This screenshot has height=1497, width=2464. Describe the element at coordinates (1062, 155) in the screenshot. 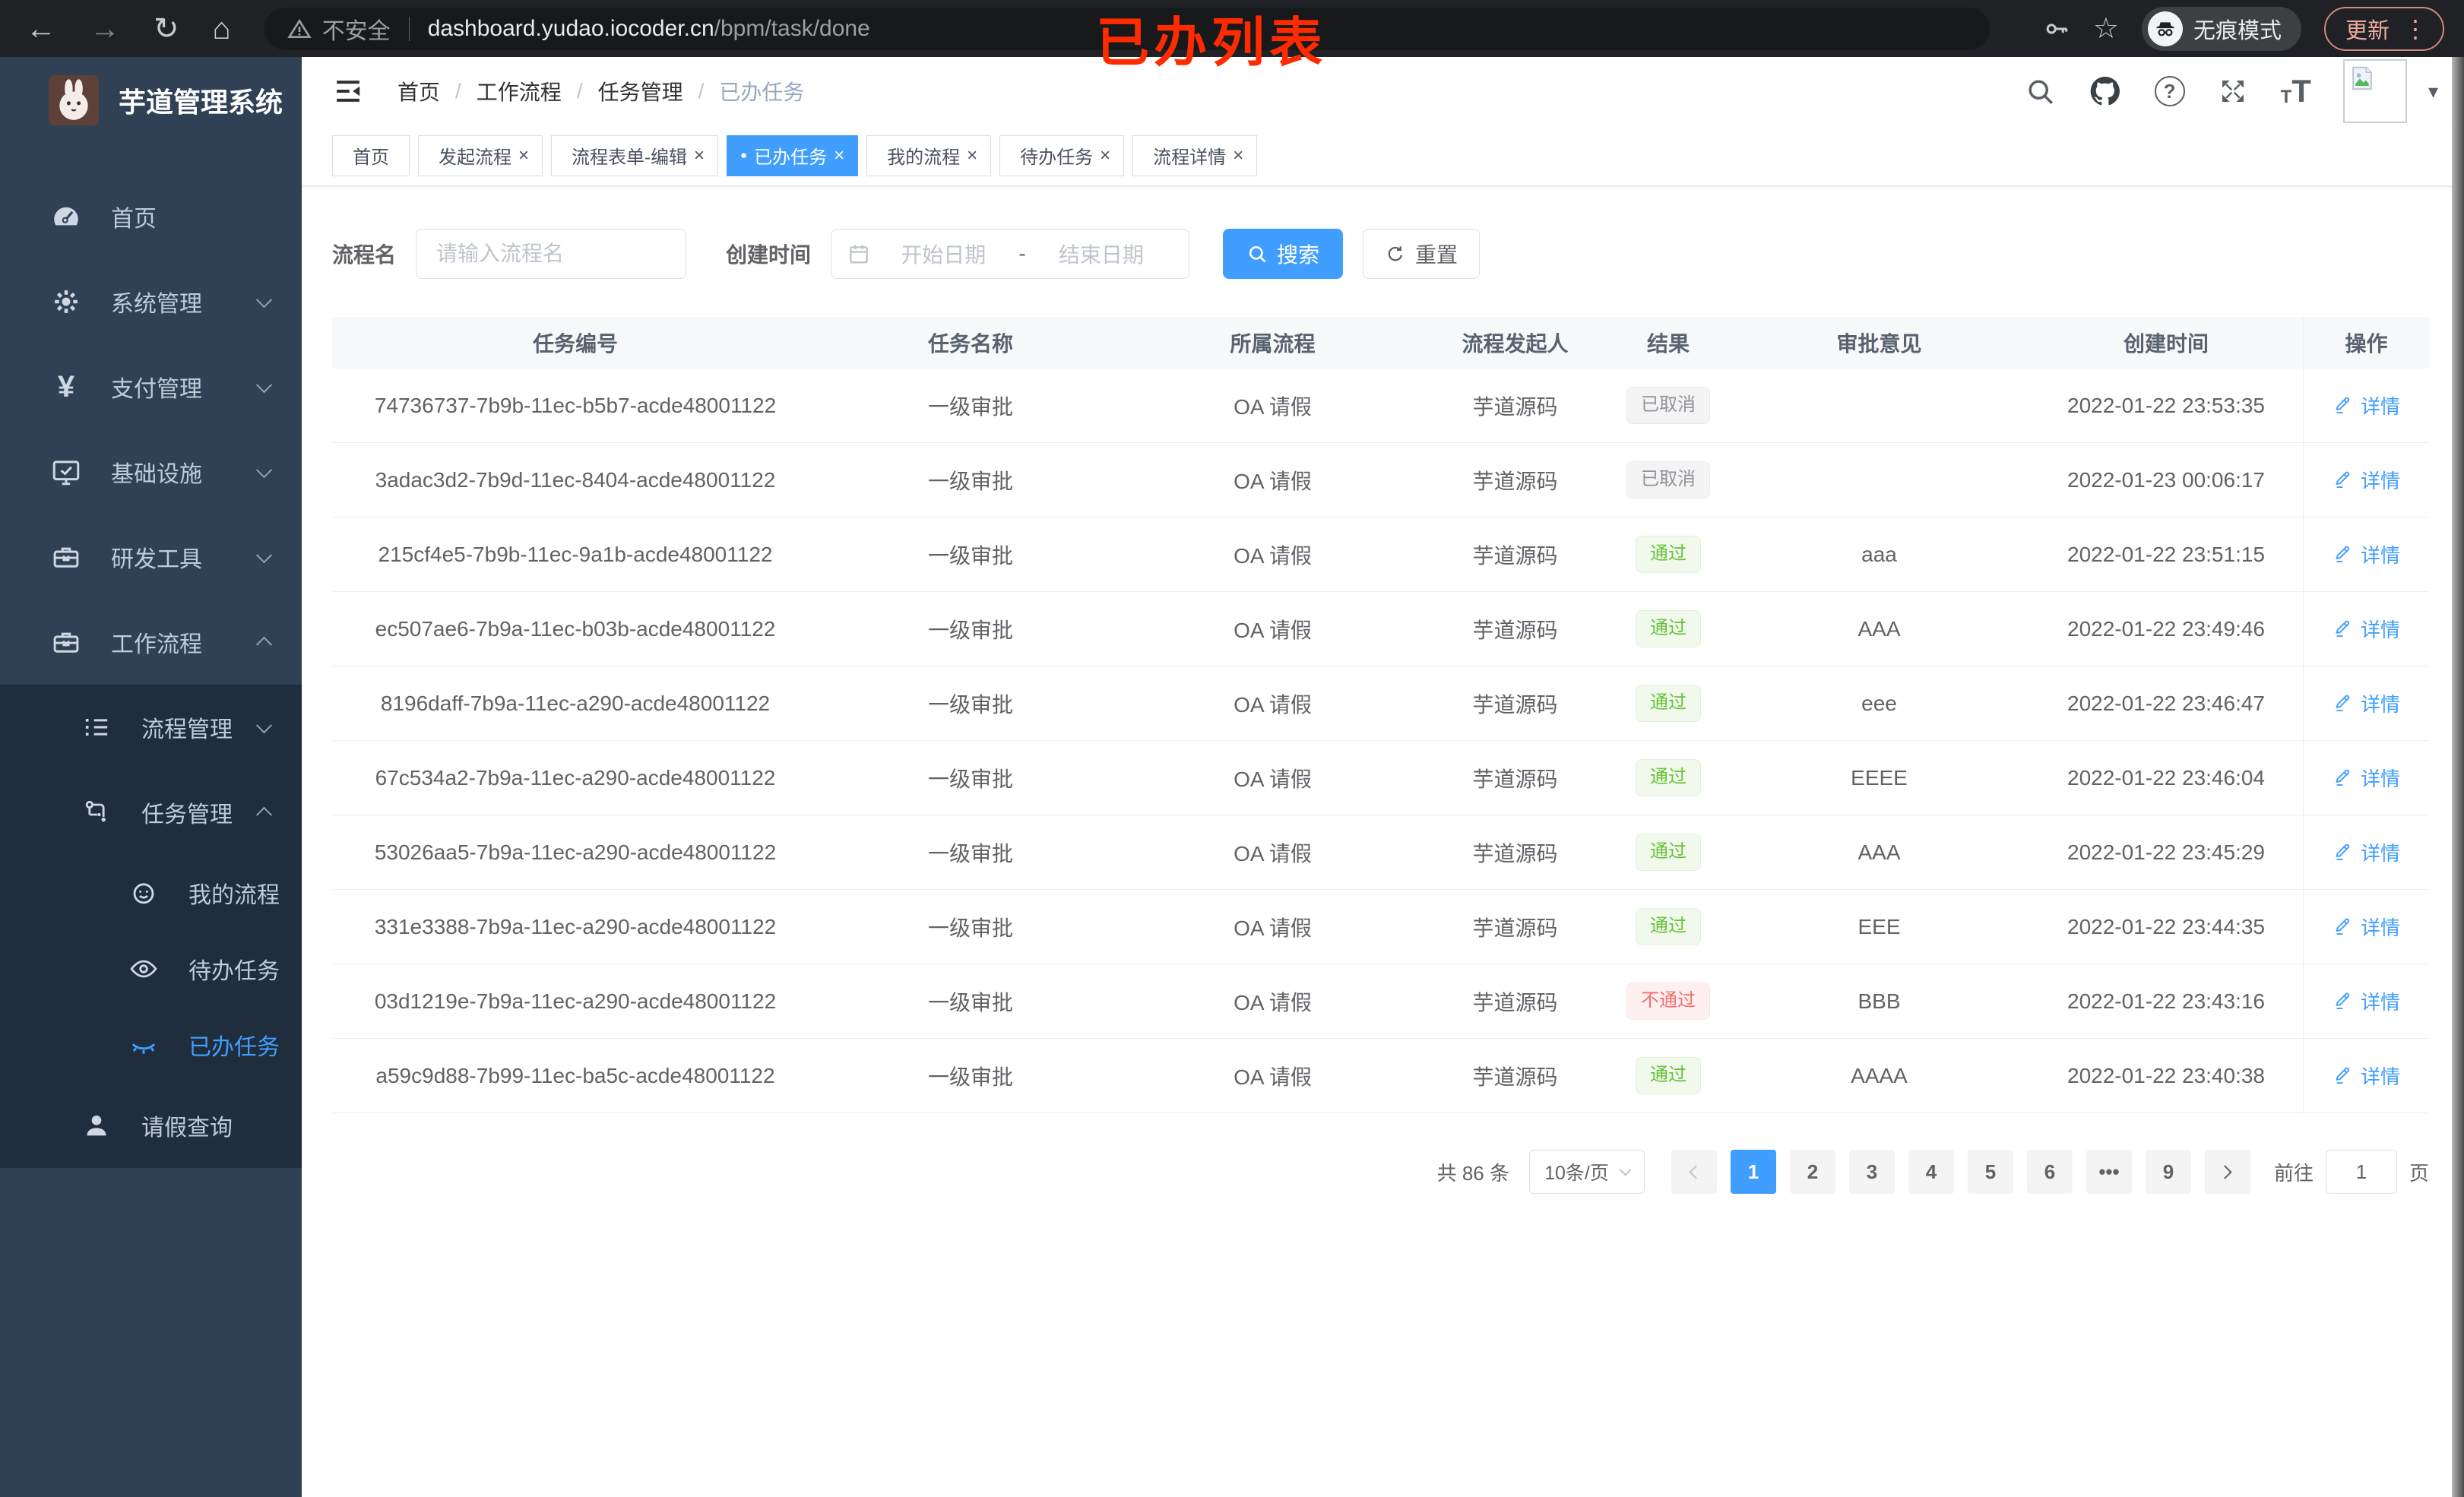

I see `tab: 待办任务 ×` at that location.